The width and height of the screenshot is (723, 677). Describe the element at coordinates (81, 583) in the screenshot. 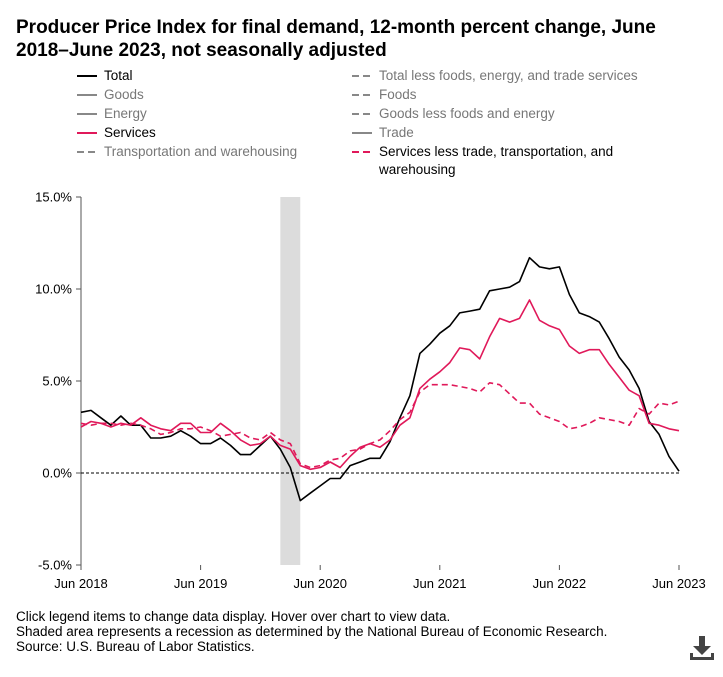

I see `x-tick-label: Jun 2018` at that location.